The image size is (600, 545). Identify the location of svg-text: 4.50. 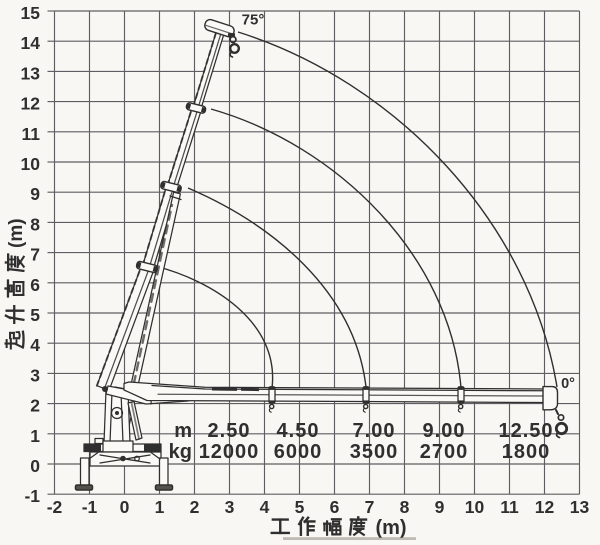
(298, 431).